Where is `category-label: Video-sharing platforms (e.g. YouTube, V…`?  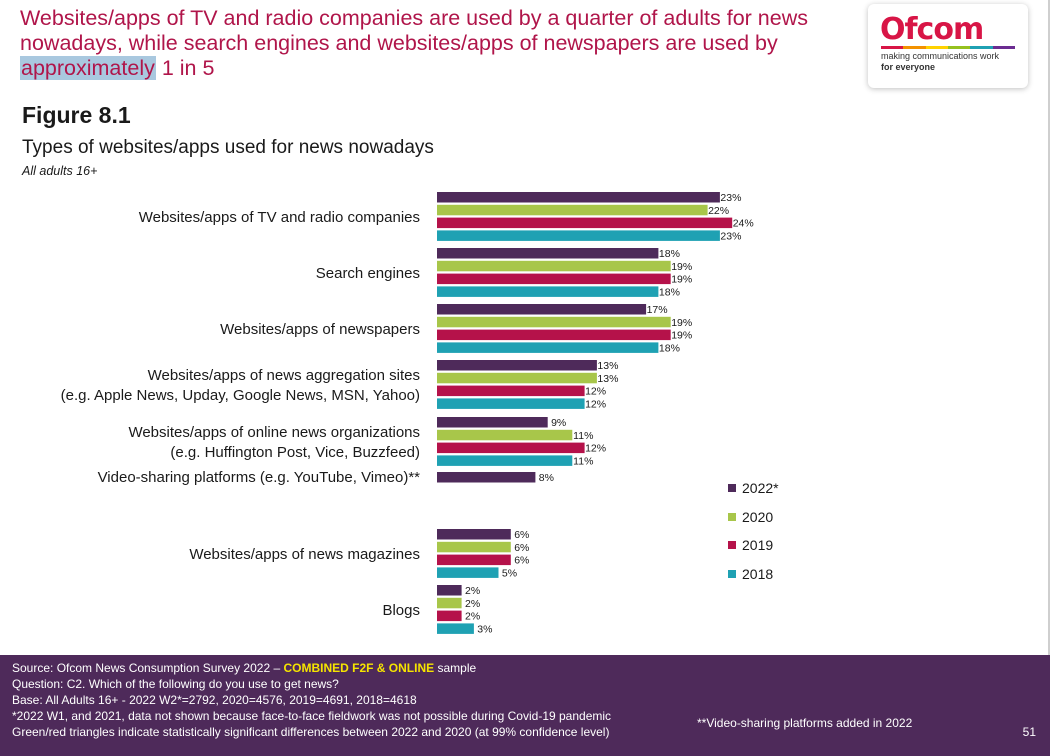 category-label: Video-sharing platforms (e.g. YouTube, V… is located at coordinates (259, 478).